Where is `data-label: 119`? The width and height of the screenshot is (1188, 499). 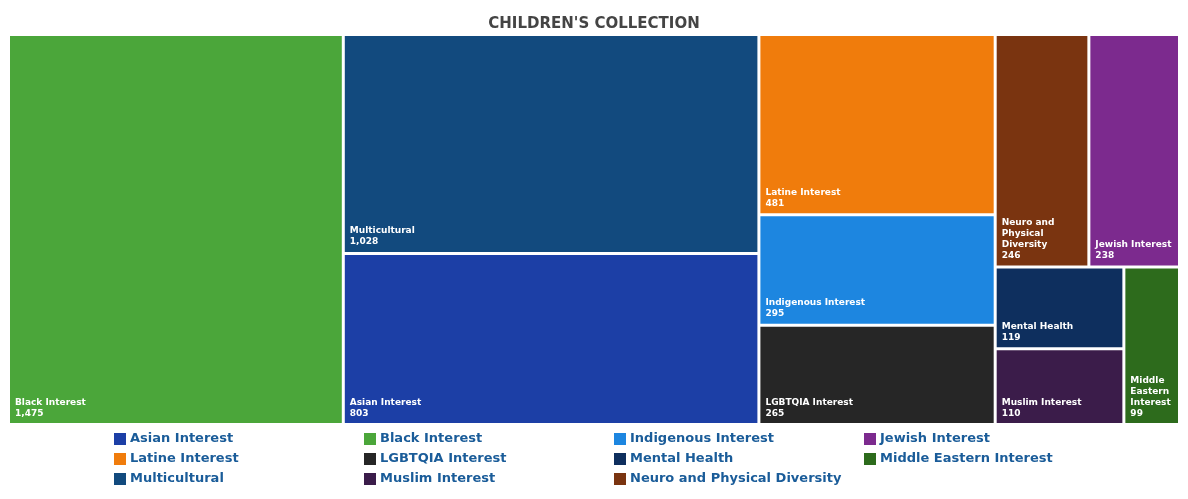 data-label: 119 is located at coordinates (1011, 336).